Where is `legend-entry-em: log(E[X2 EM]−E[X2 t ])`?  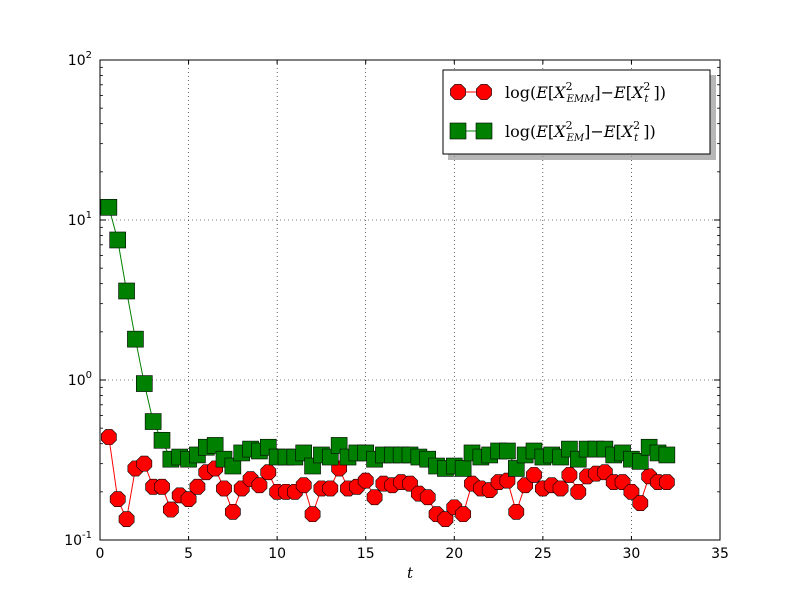 legend-entry-em: log(E[X2 EM]−E[X2 t ]) is located at coordinates (552, 131).